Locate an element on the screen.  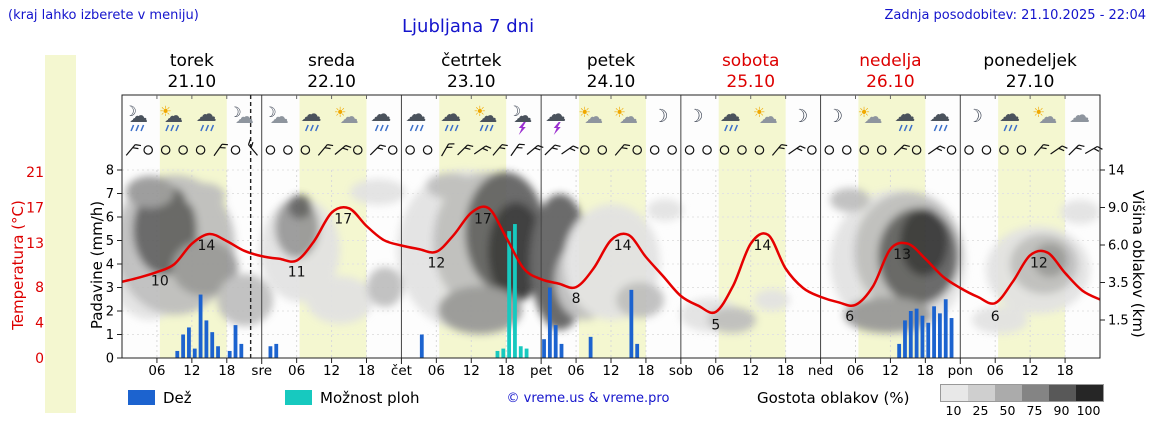
copyright-link: © vreme.us & vreme.pro is located at coordinates (588, 398).